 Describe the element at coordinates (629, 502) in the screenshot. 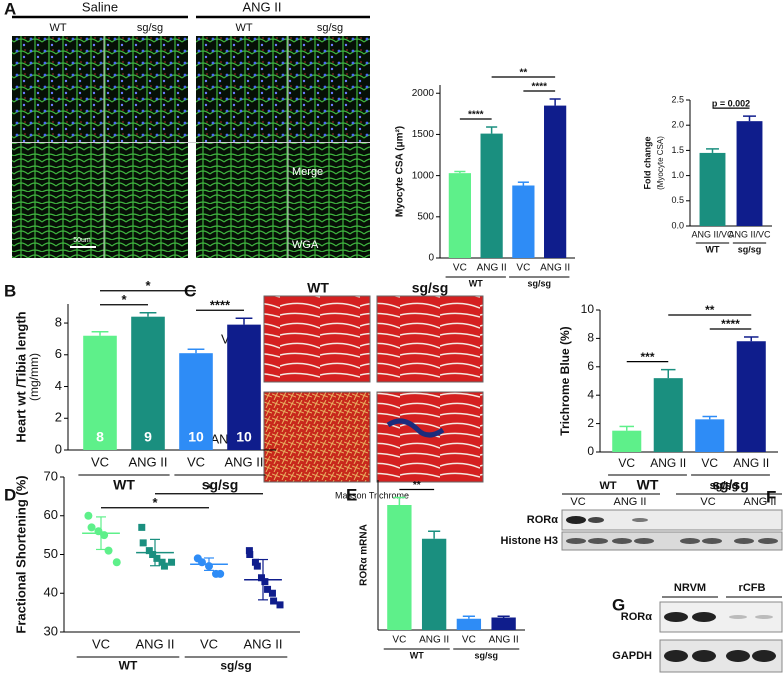

I see `lane-label: ANG II` at that location.